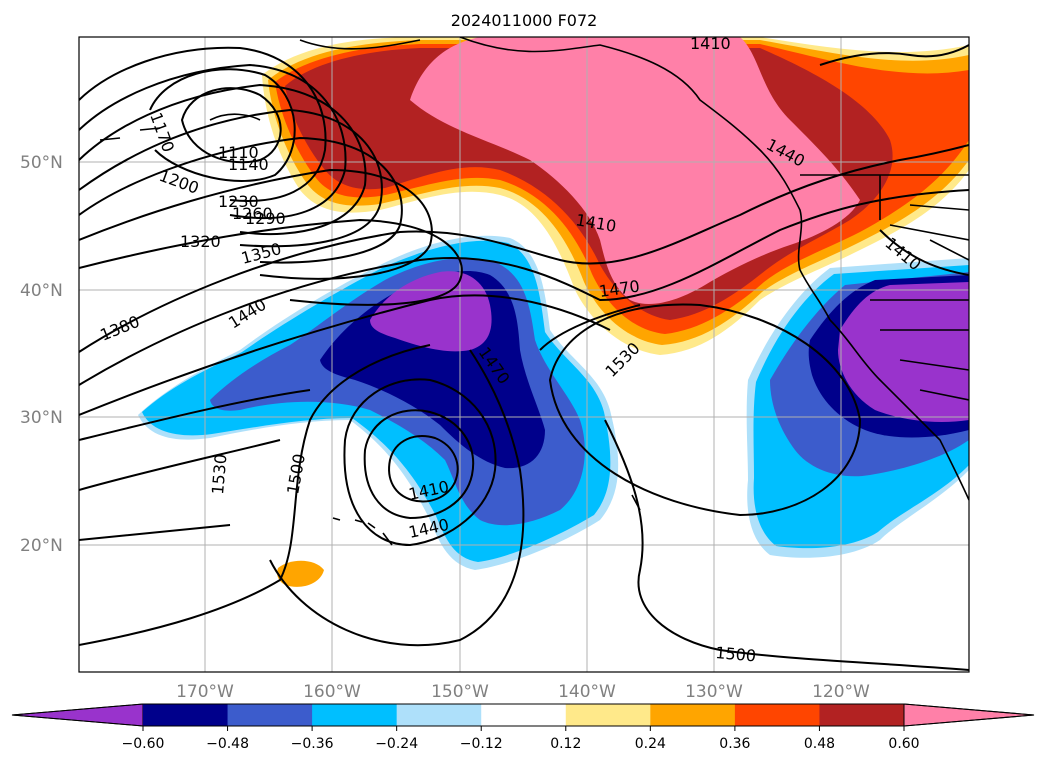 This screenshot has height=765, width=1047. I want to click on colorbar-tick-label: −0.36, so click(312, 744).